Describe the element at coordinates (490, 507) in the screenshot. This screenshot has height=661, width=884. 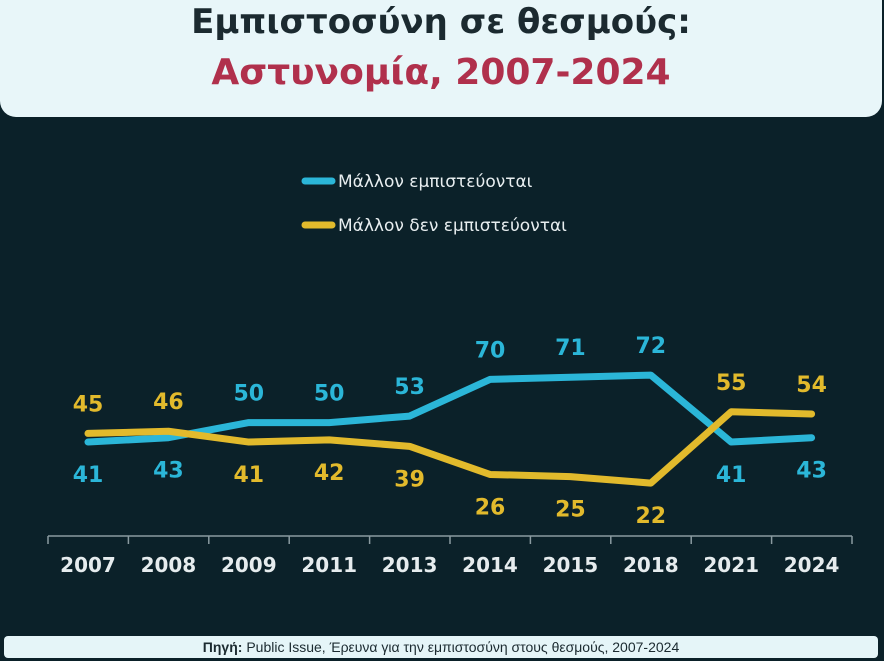
I see `data-label: 26` at that location.